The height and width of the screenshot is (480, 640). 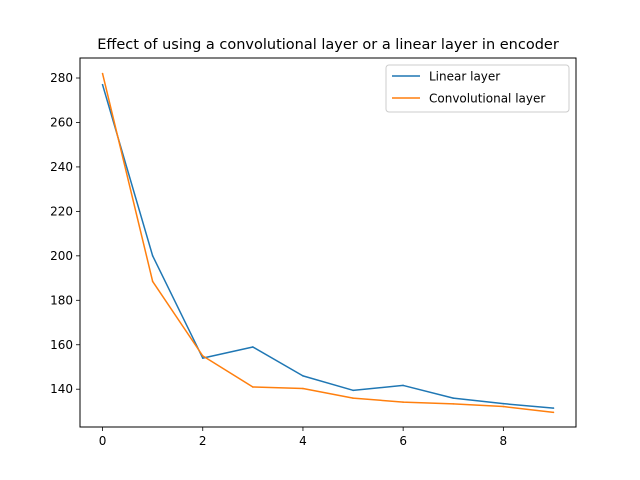 I want to click on legend: Linear layer Convolutional layer, so click(x=477, y=88).